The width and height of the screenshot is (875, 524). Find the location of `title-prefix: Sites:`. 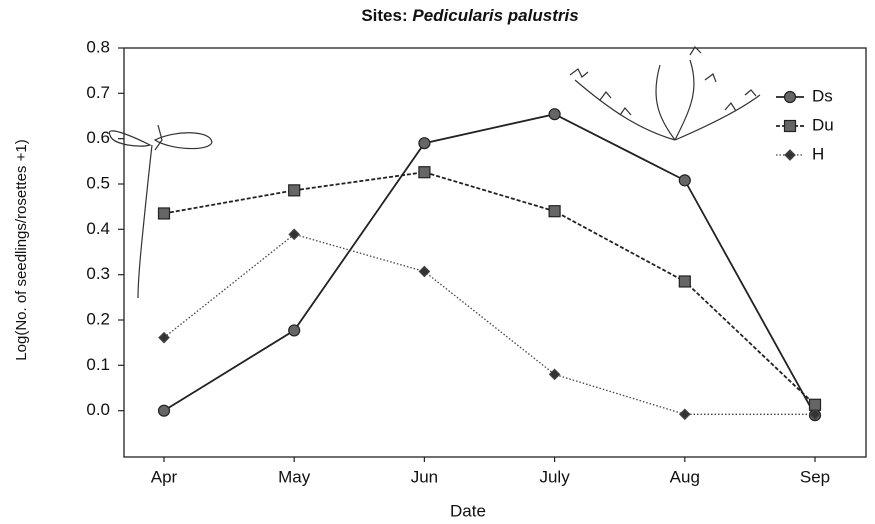

title-prefix: Sites: is located at coordinates (384, 15).